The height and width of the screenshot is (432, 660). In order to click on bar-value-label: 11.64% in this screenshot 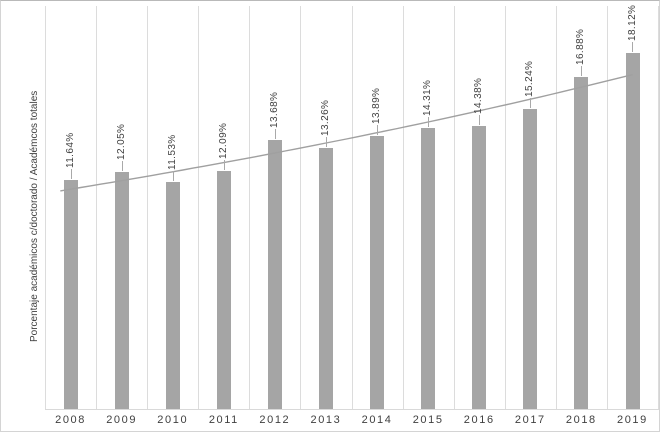, I will do `click(70, 150)`.